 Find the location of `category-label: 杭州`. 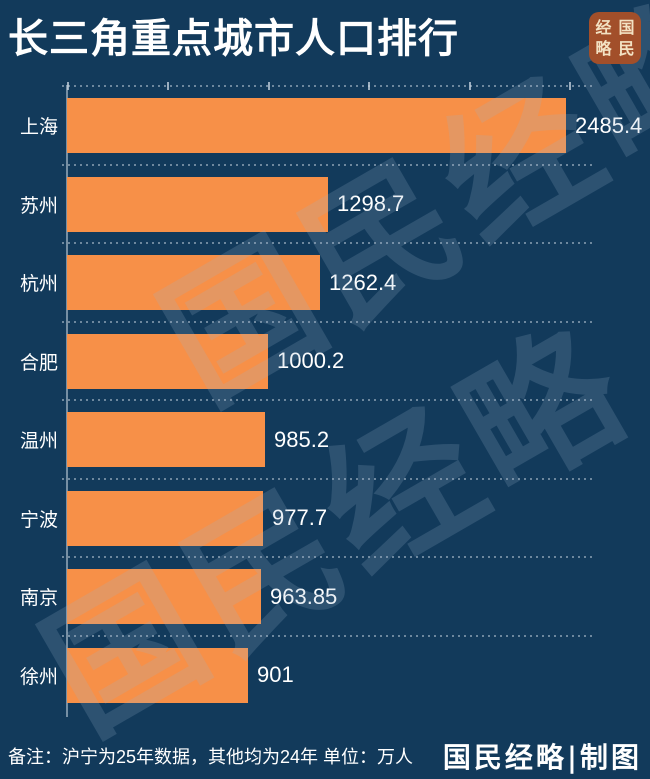

category-label: 杭州 is located at coordinates (38, 284).